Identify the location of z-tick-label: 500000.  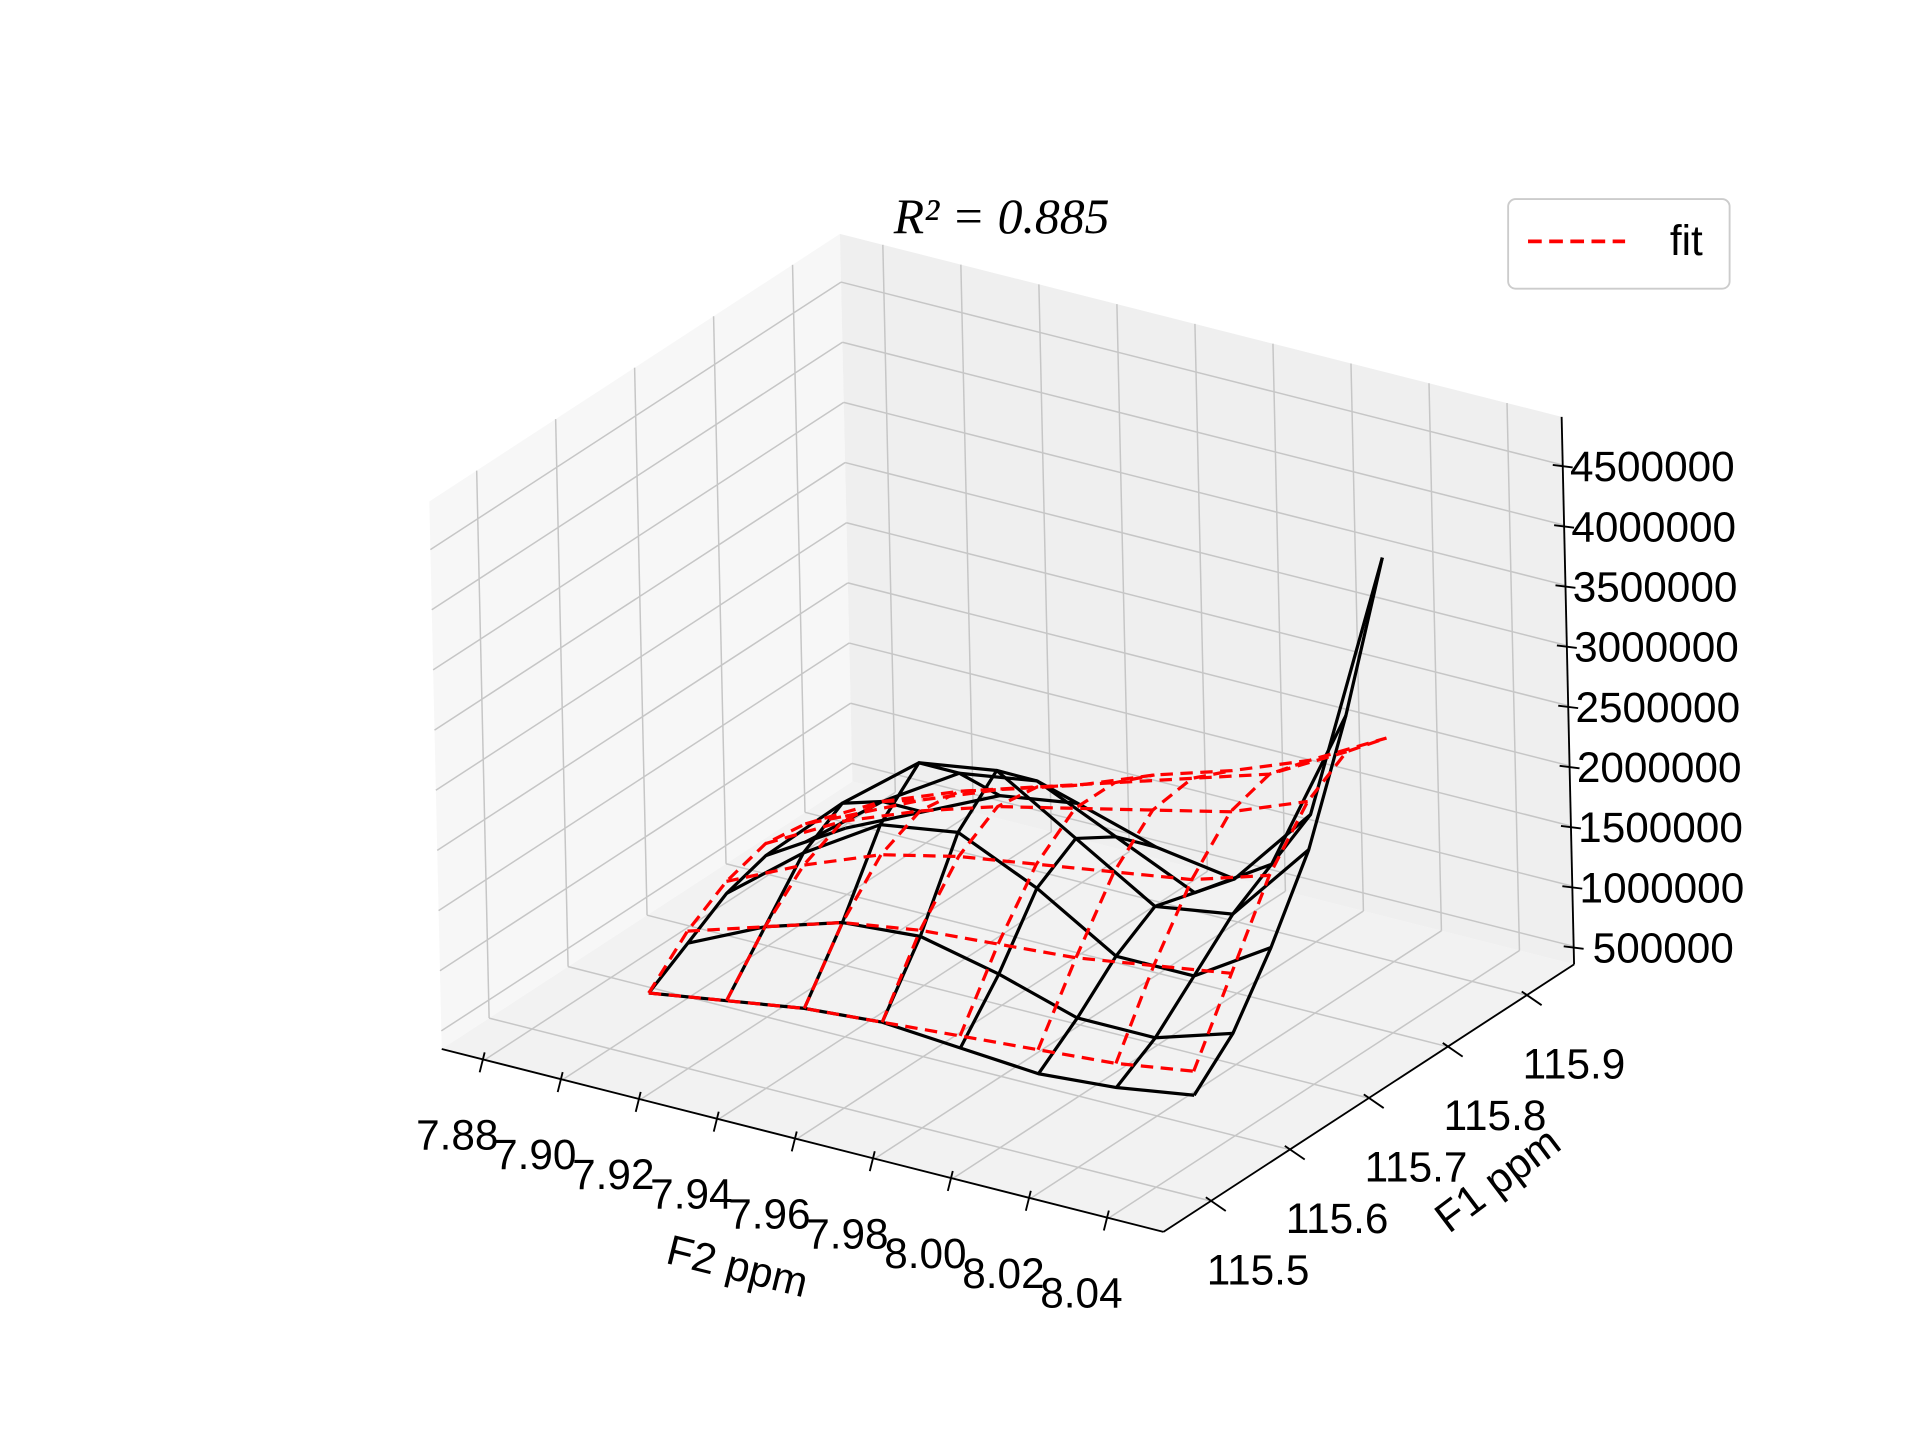
(1663, 947).